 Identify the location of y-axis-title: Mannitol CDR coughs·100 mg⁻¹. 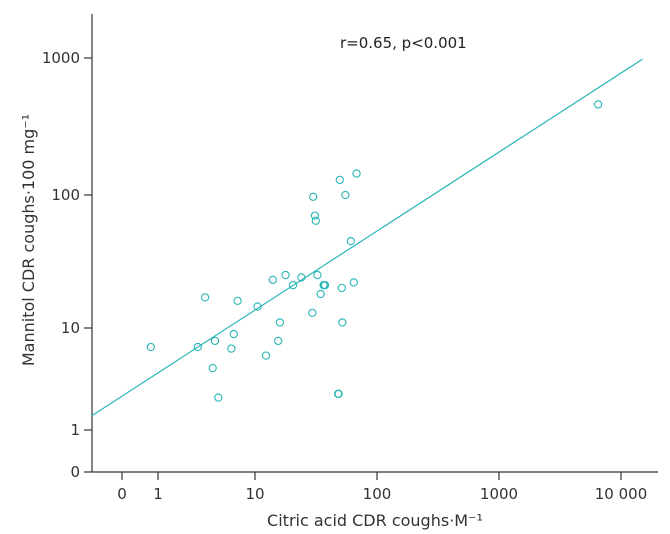
(28, 240).